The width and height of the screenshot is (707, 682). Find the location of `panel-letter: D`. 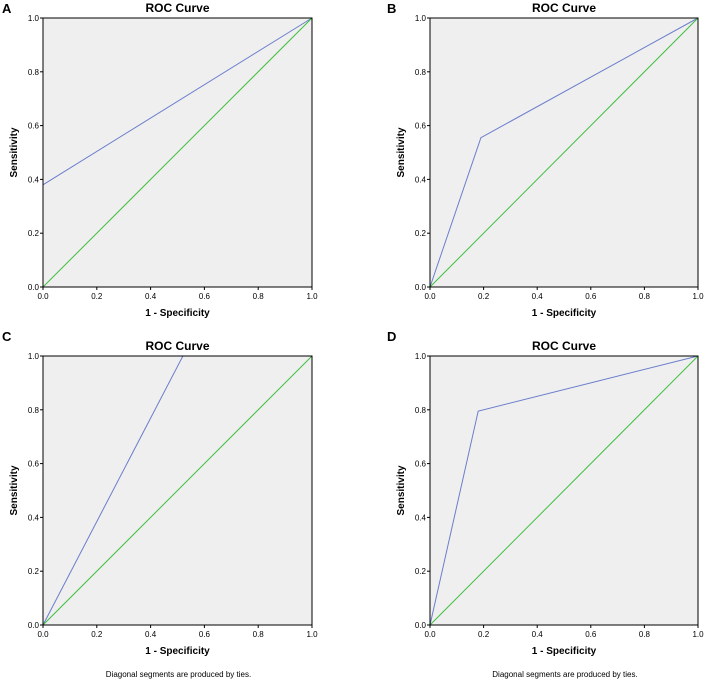

panel-letter: D is located at coordinates (391, 336).